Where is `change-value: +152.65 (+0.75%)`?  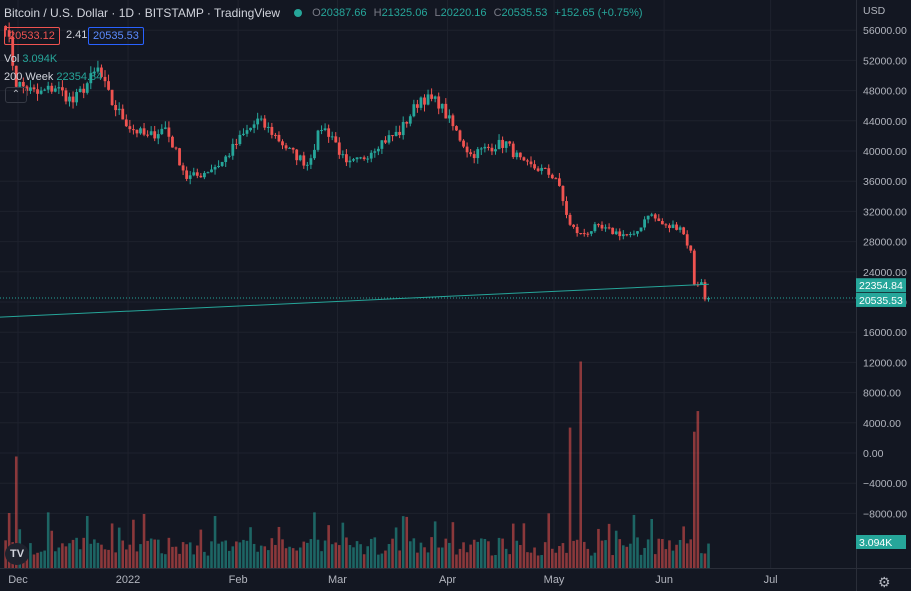 change-value: +152.65 (+0.75%) is located at coordinates (598, 13).